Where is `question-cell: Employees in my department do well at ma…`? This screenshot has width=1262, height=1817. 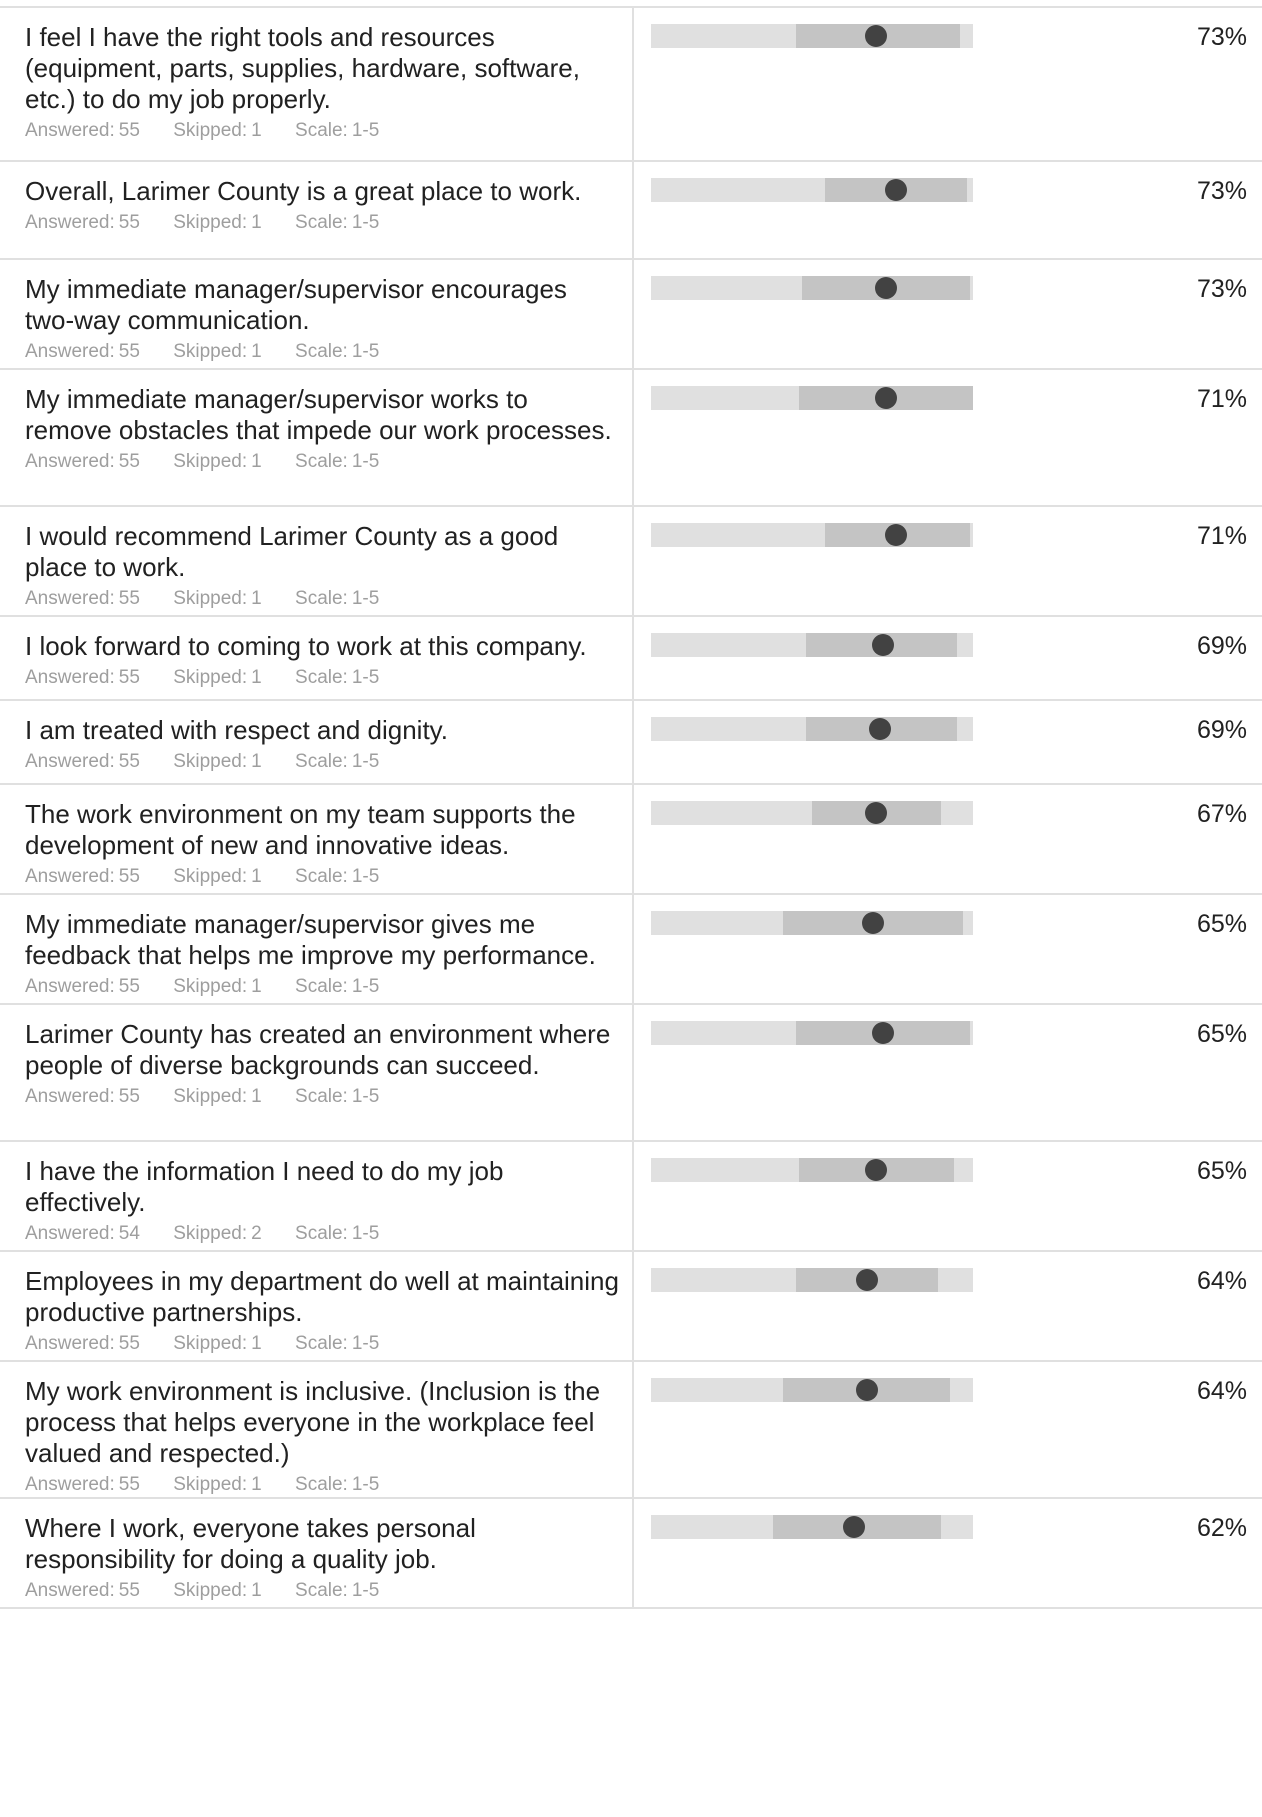 question-cell: Employees in my department do well at ma… is located at coordinates (317, 1306).